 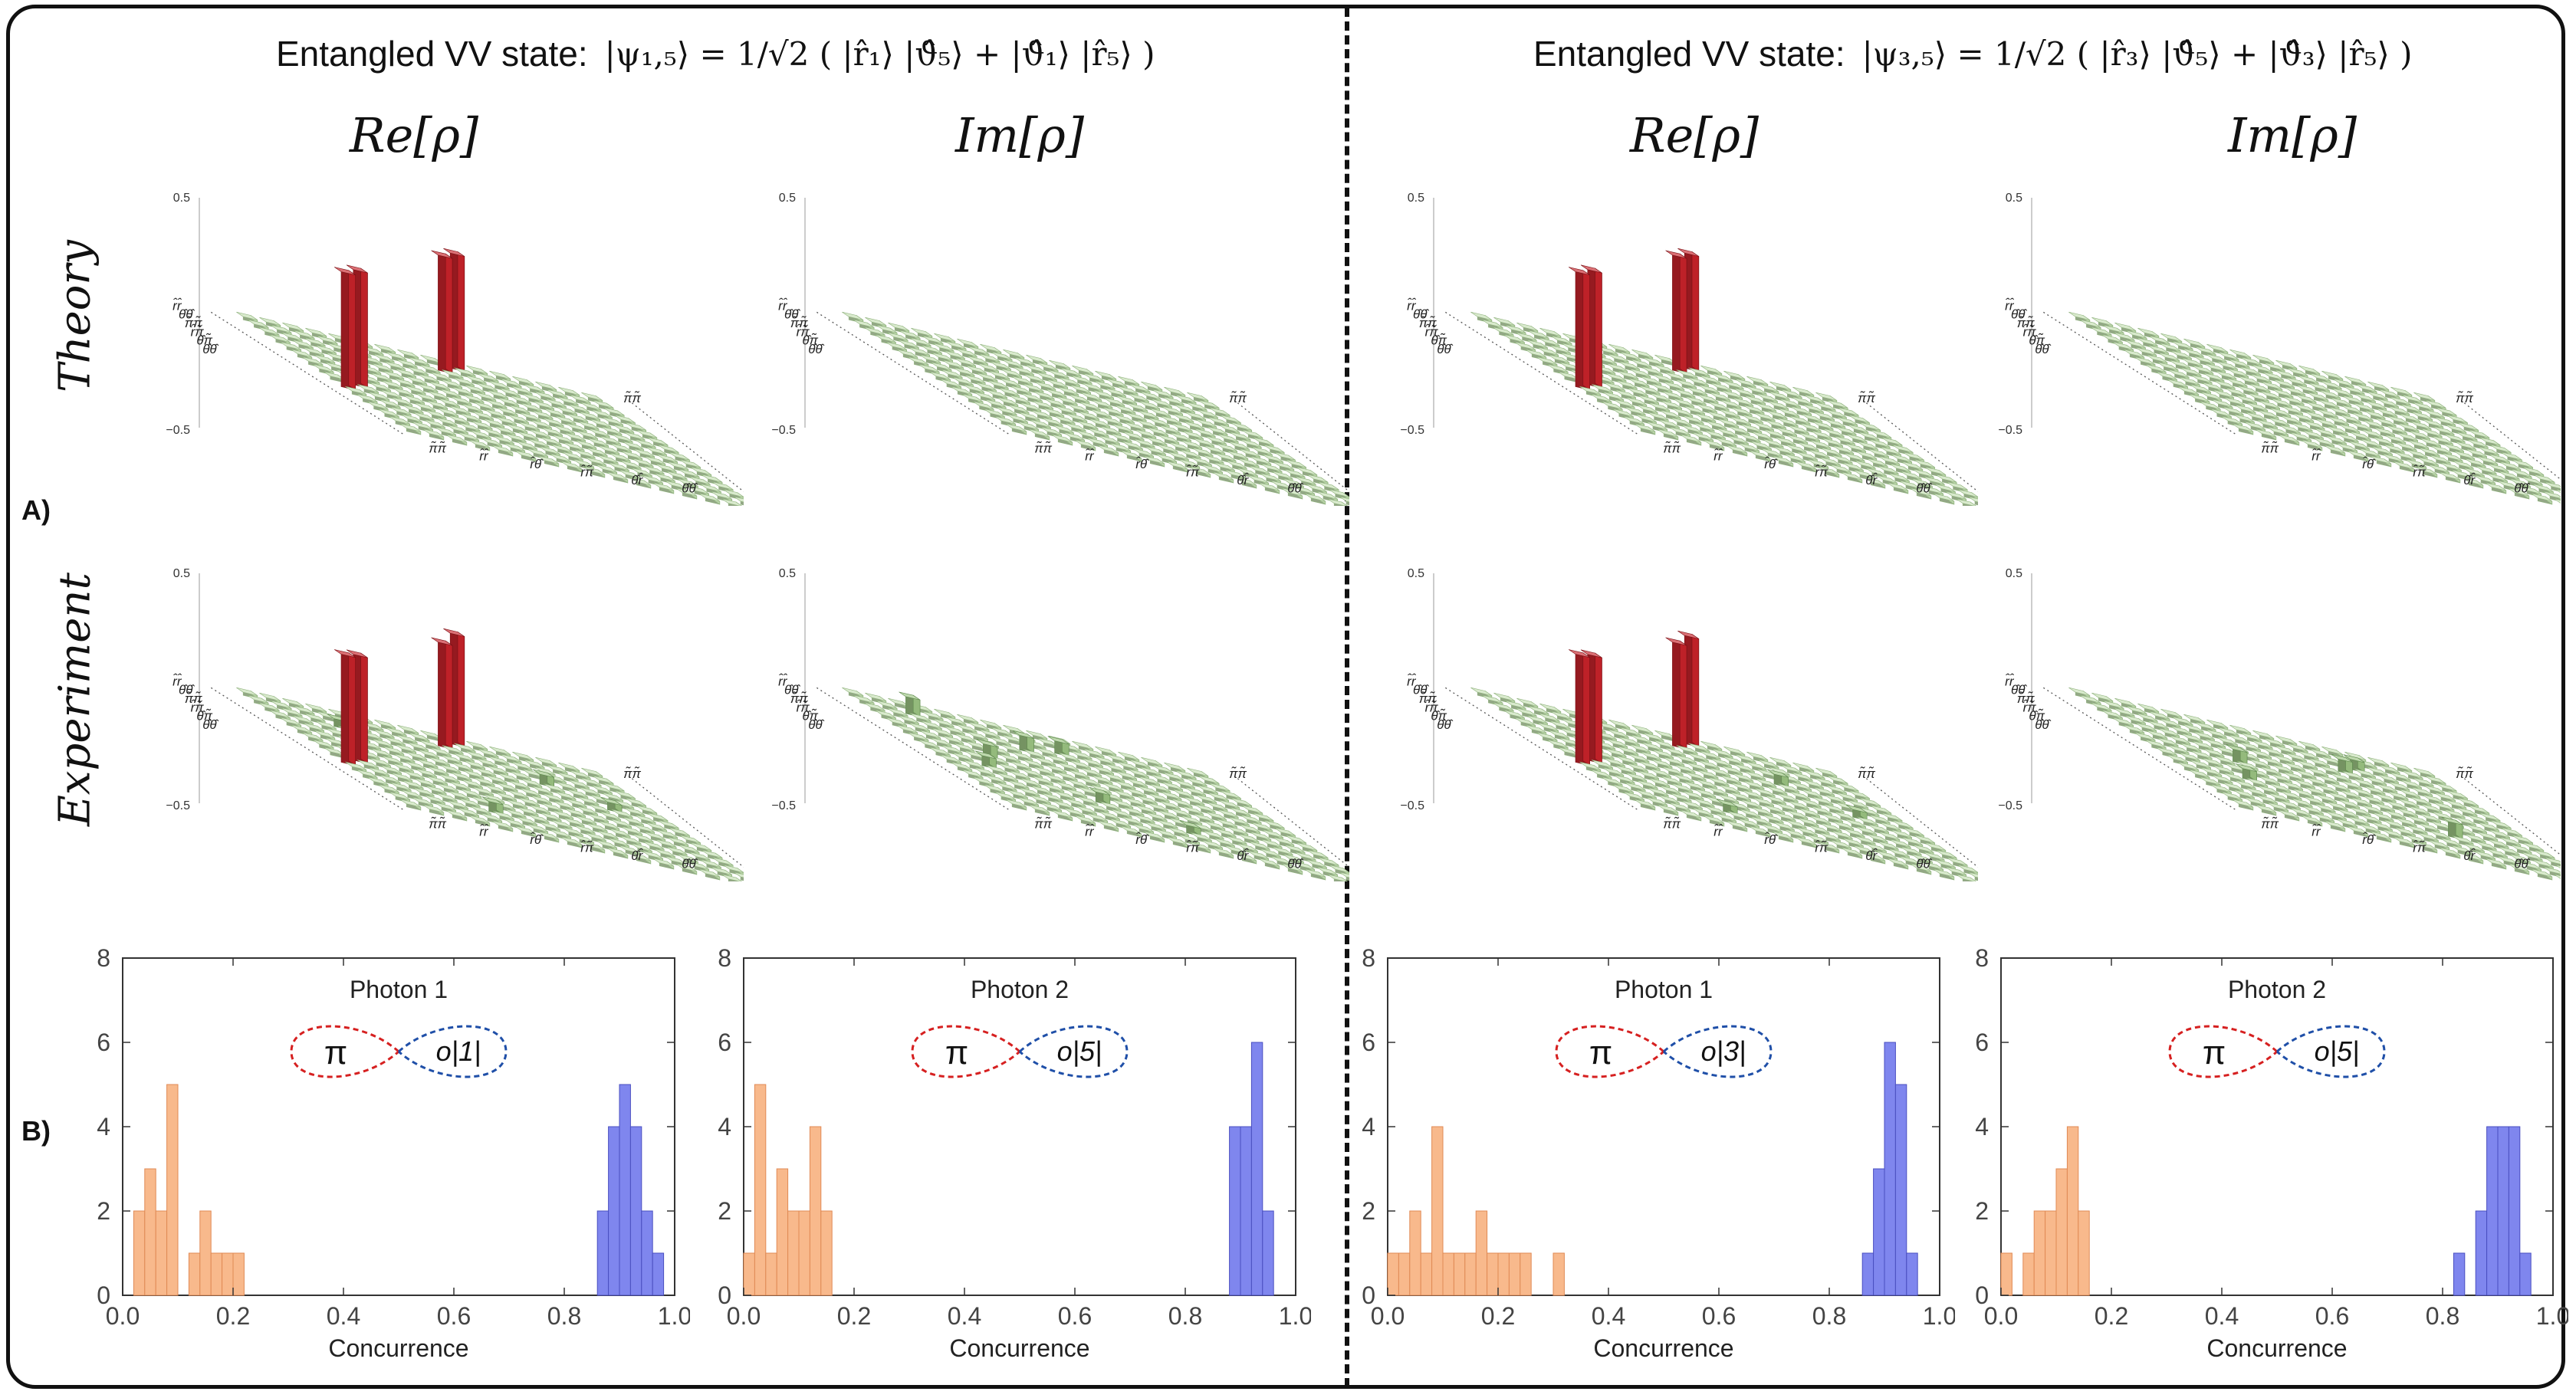 I want to click on axis-label-left: π̃π̃, so click(x=2026, y=698).